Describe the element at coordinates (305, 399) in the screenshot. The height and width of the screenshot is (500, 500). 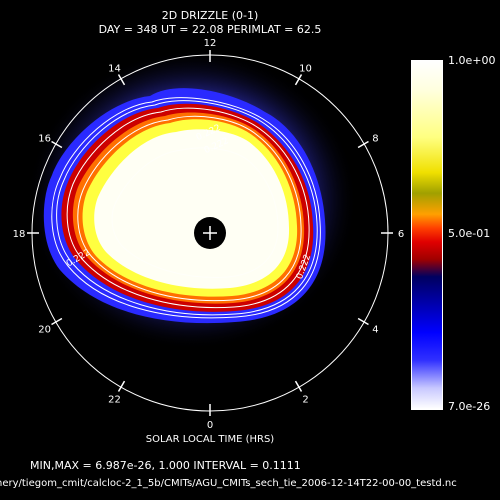
I see `hour-label: 2` at that location.